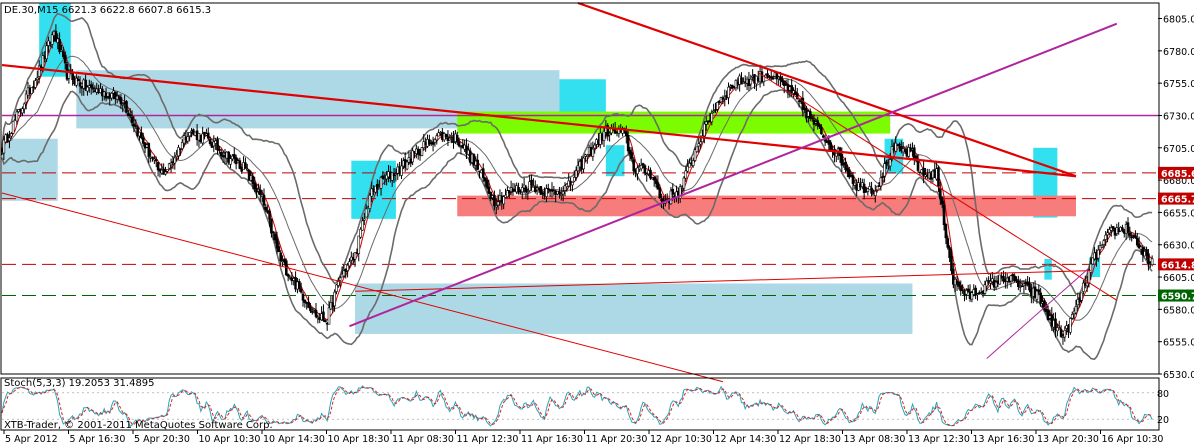 This screenshot has width=1194, height=448. I want to click on y-tick-label: 6730.0, so click(1178, 116).